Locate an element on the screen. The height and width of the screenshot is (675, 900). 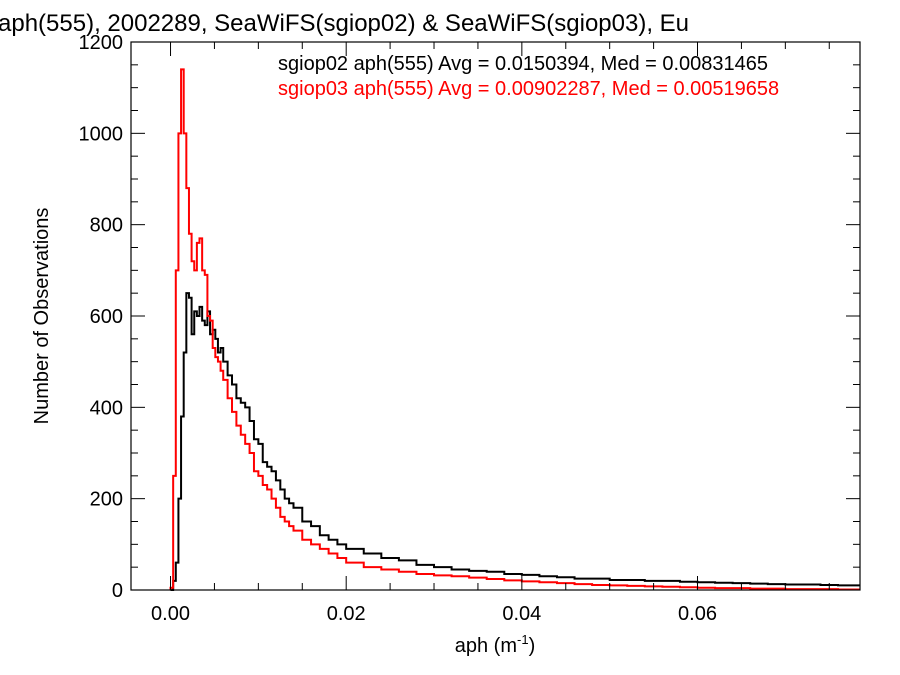
x-tick-label: 0.02 is located at coordinates (346, 614).